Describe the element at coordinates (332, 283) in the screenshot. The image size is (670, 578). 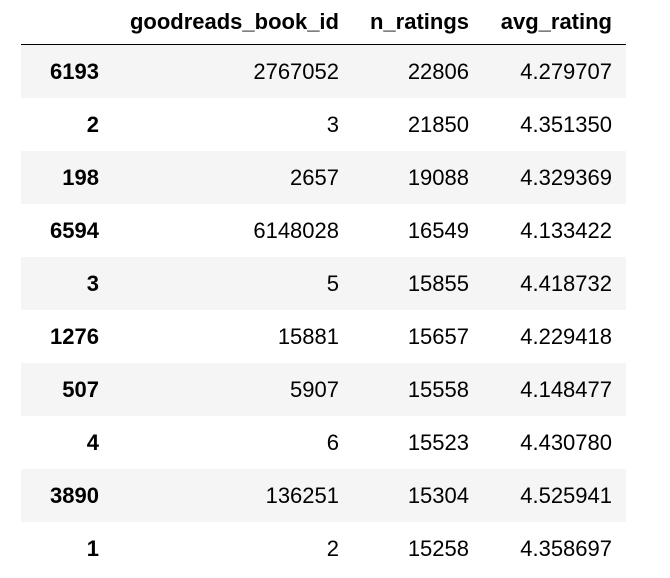
I see `cell-goodreads-book-id: 5` at that location.